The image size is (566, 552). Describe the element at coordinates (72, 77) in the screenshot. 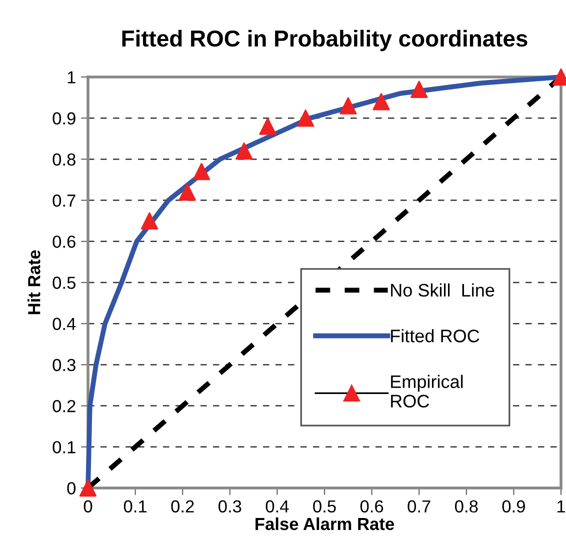

I see `y-tick-label: 1` at that location.